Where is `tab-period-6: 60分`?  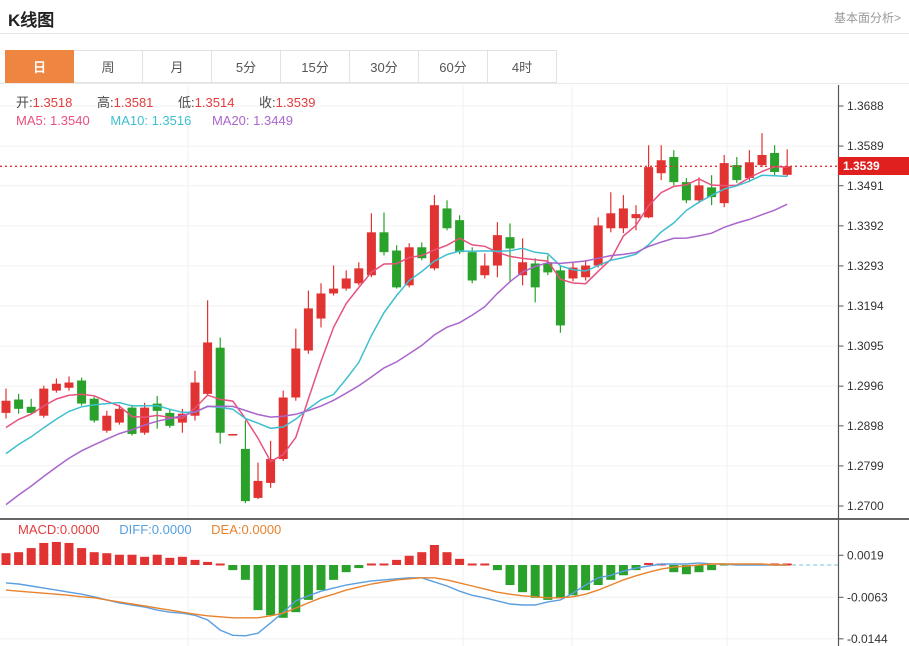 tab-period-6: 60分 is located at coordinates (453, 66).